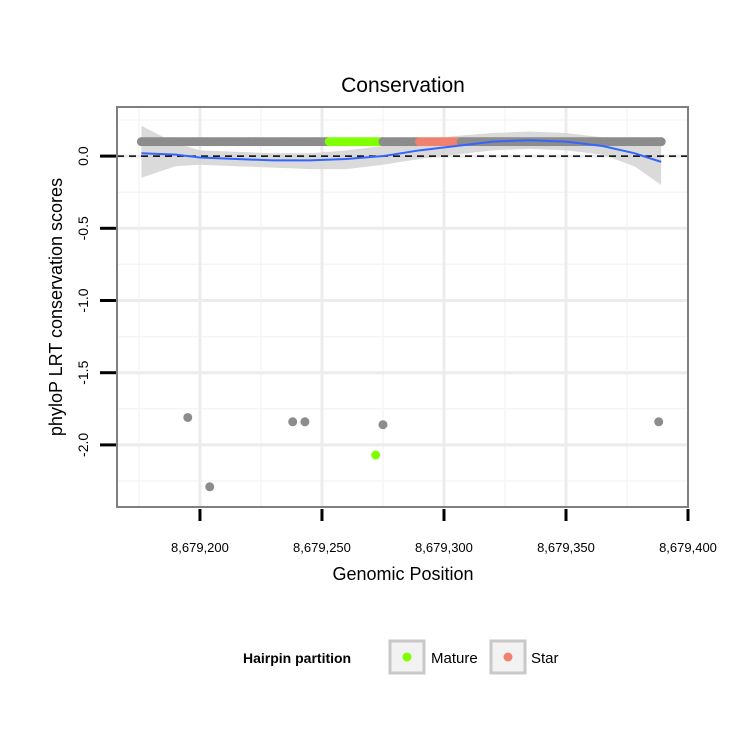 This screenshot has height=750, width=750. What do you see at coordinates (376, 455) in the screenshot?
I see `data-point-outlier-mature` at bounding box center [376, 455].